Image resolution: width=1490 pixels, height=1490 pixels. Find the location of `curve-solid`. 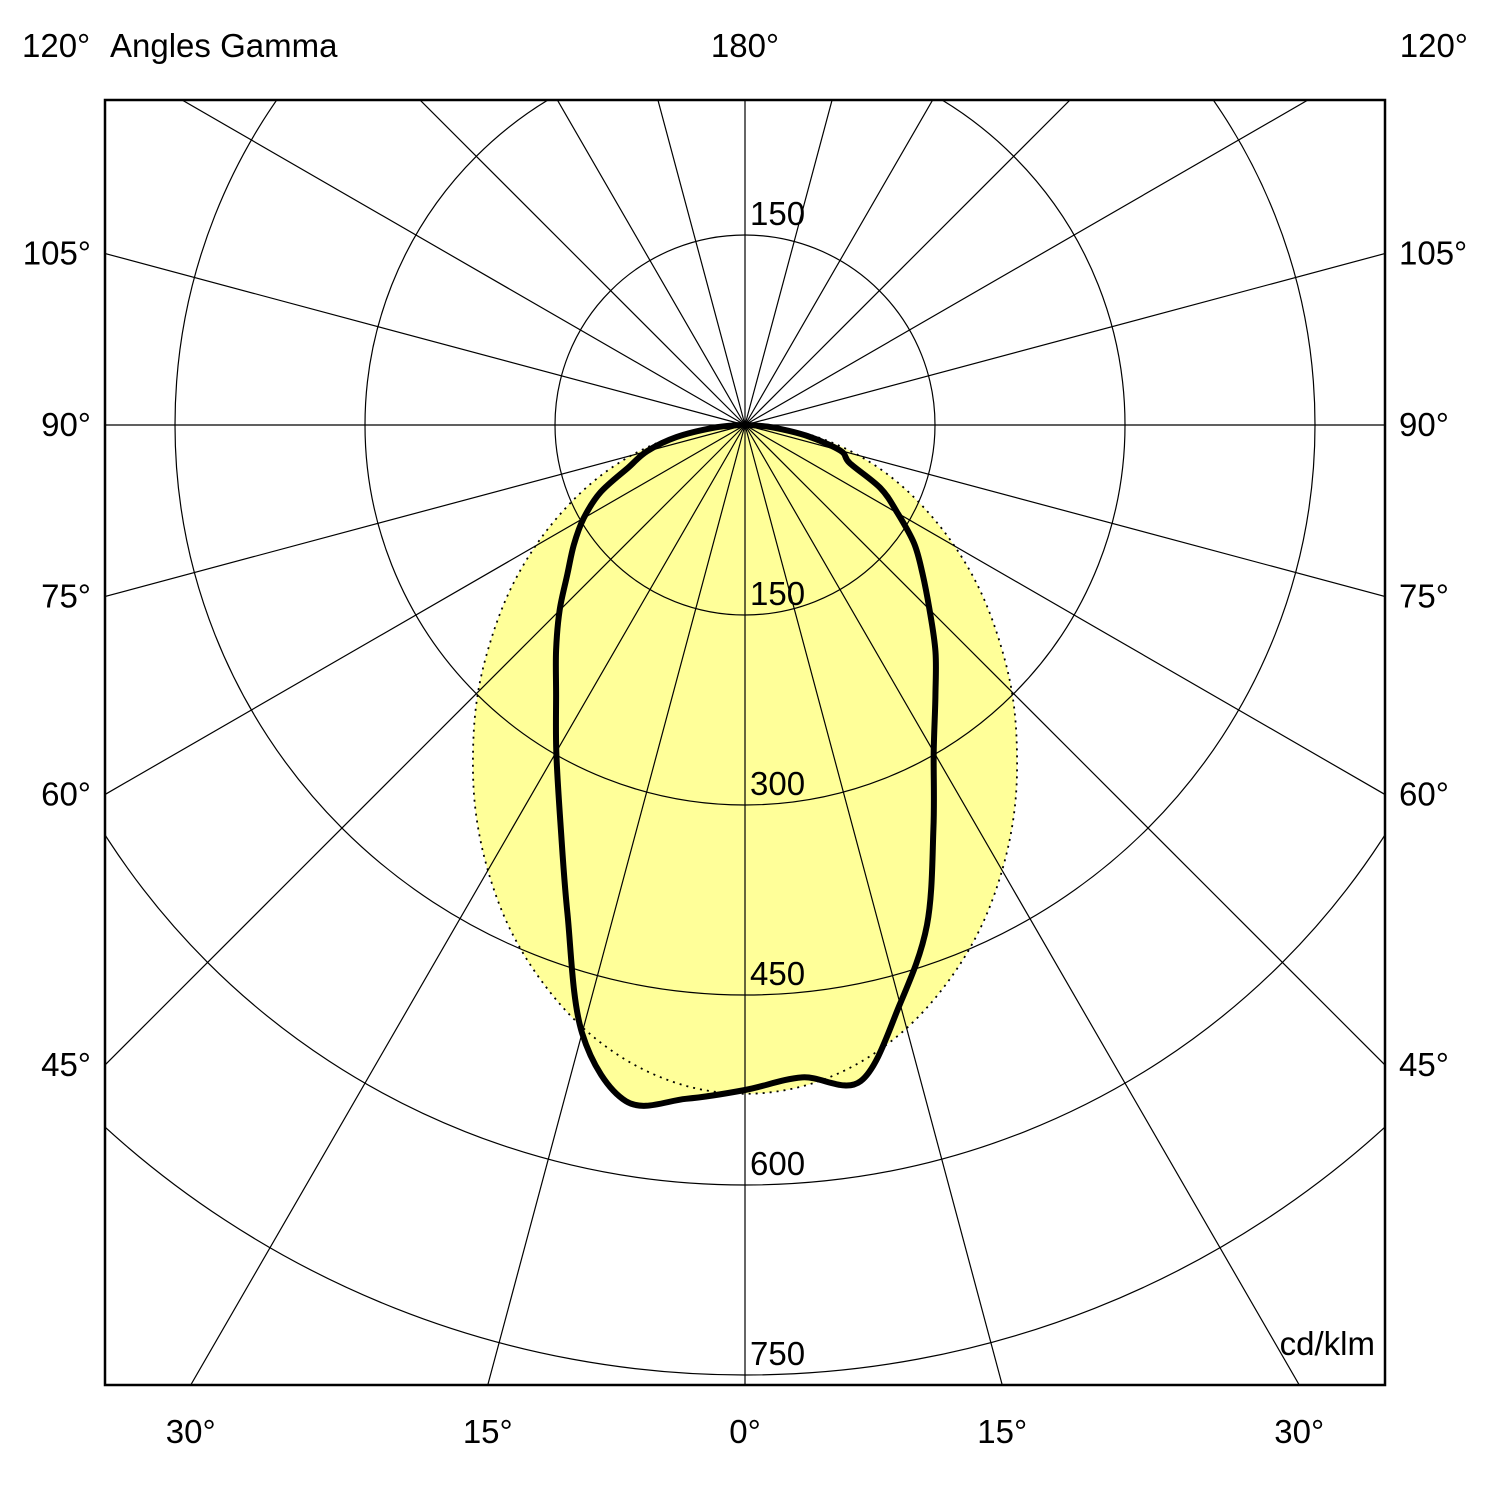

curve-solid is located at coordinates (745, 765).